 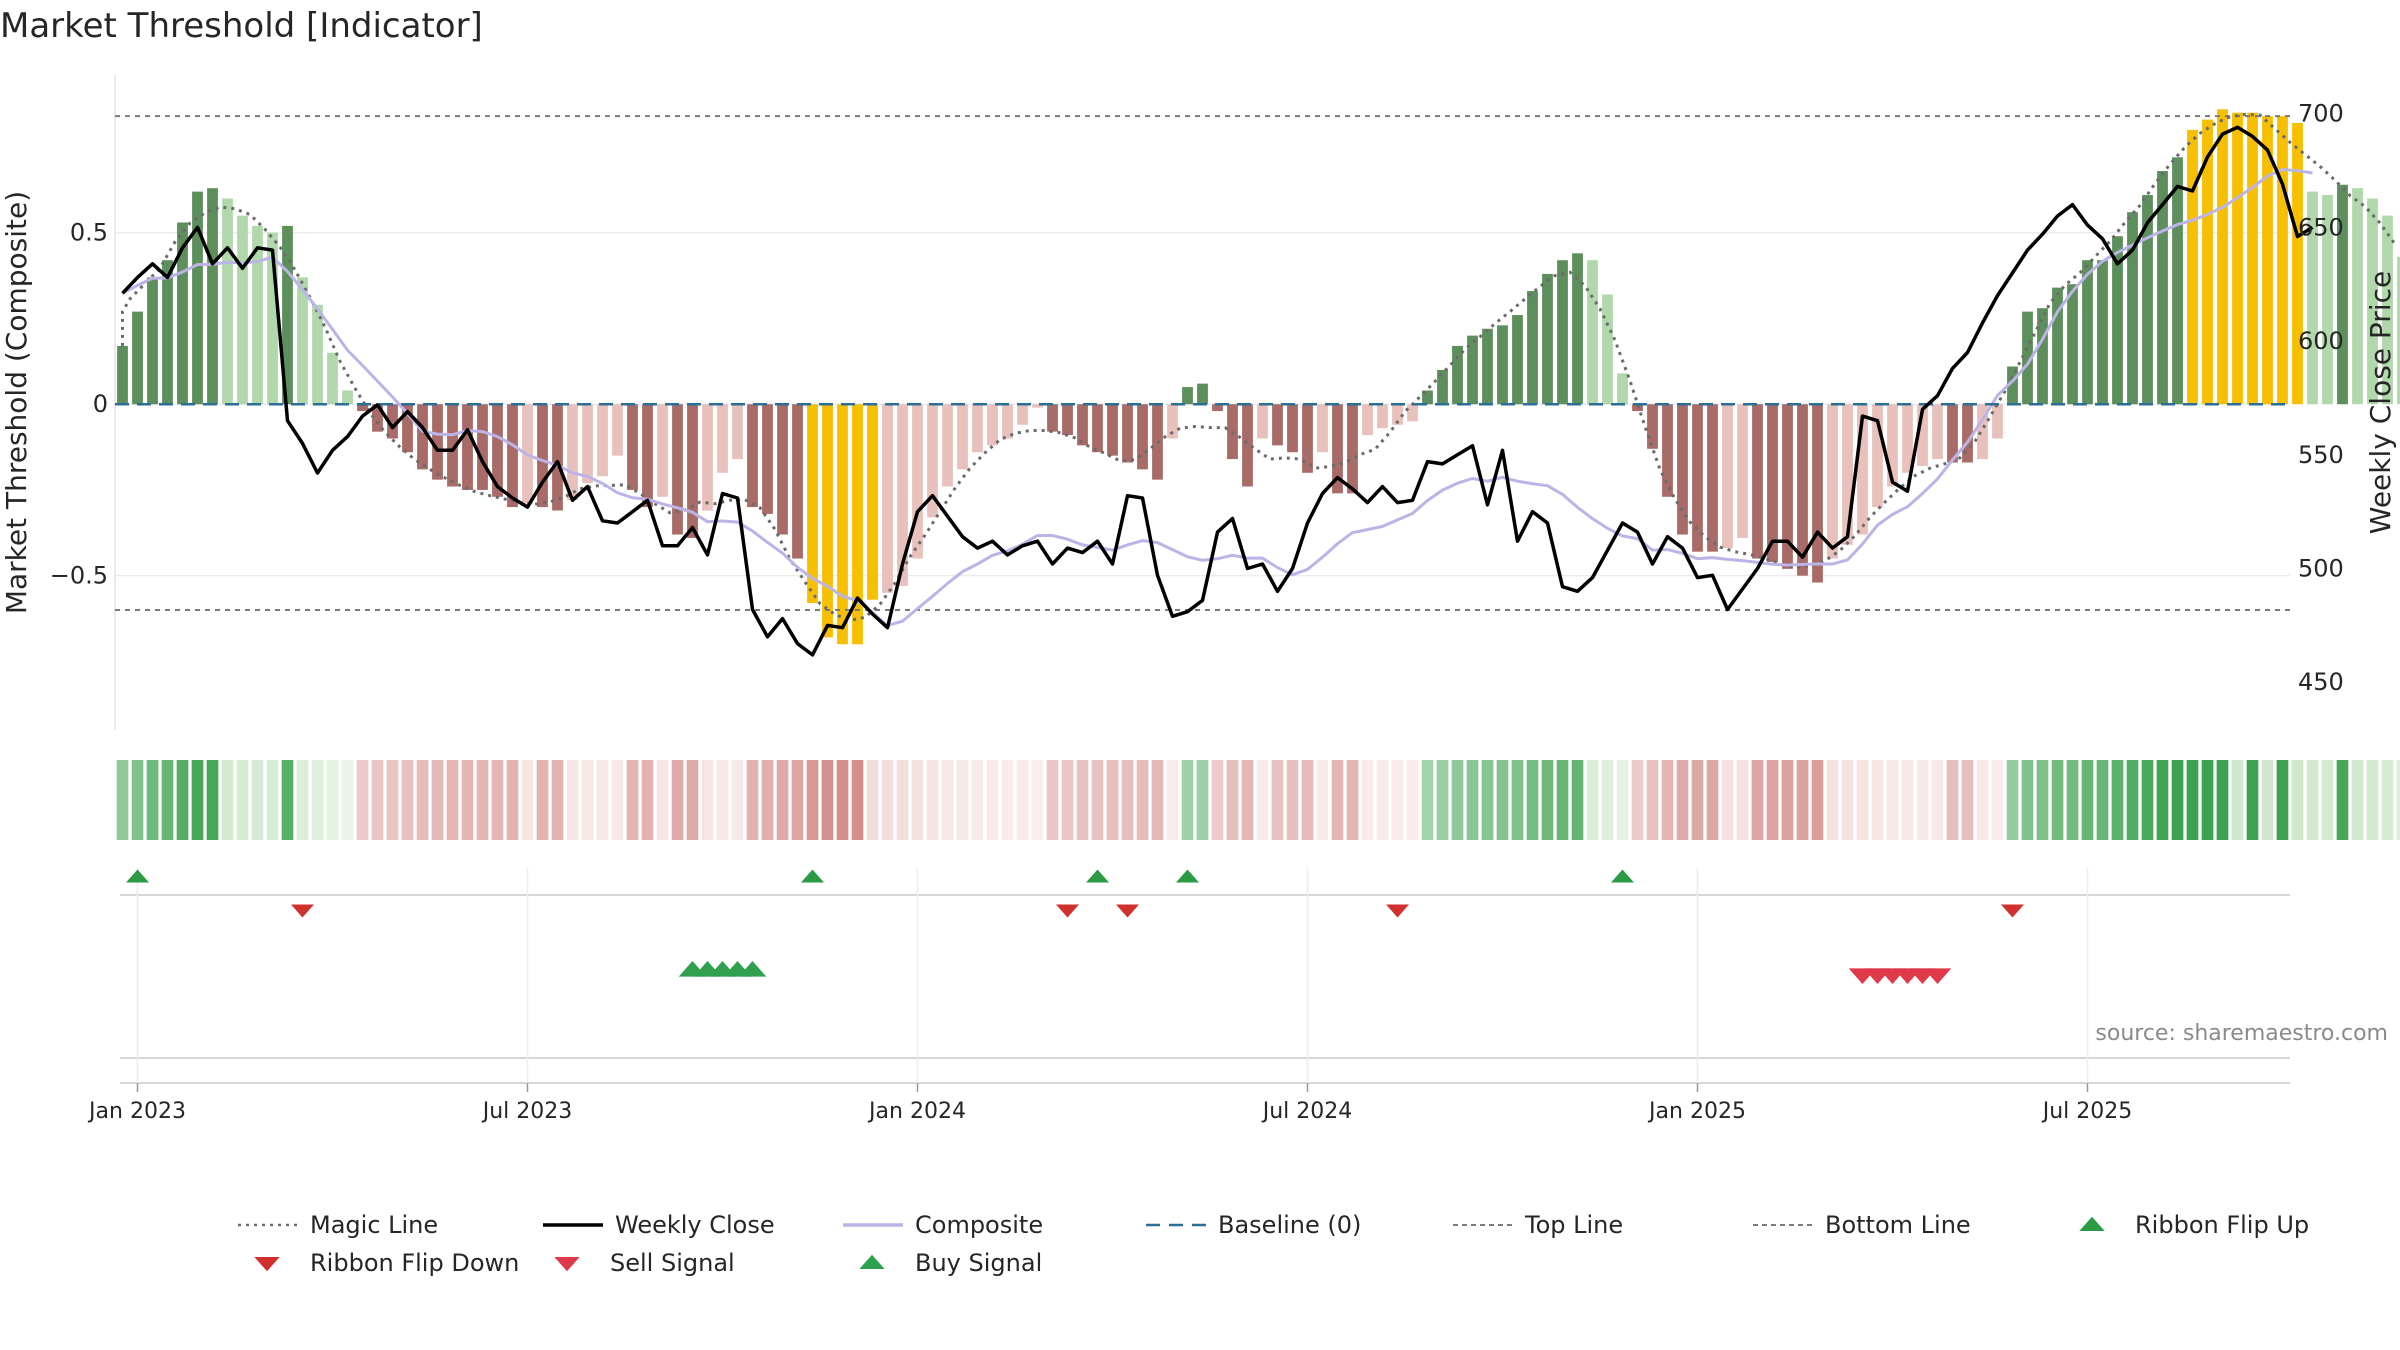 What do you see at coordinates (241, 26) in the screenshot?
I see `chart-title: Market Threshold [Indicator]` at bounding box center [241, 26].